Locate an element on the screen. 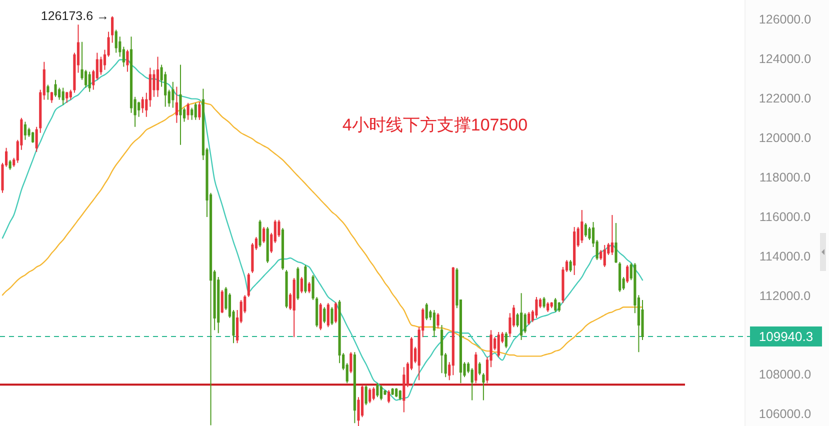 This screenshot has width=829, height=426. y-tick-label: 122000.0 is located at coordinates (785, 99).